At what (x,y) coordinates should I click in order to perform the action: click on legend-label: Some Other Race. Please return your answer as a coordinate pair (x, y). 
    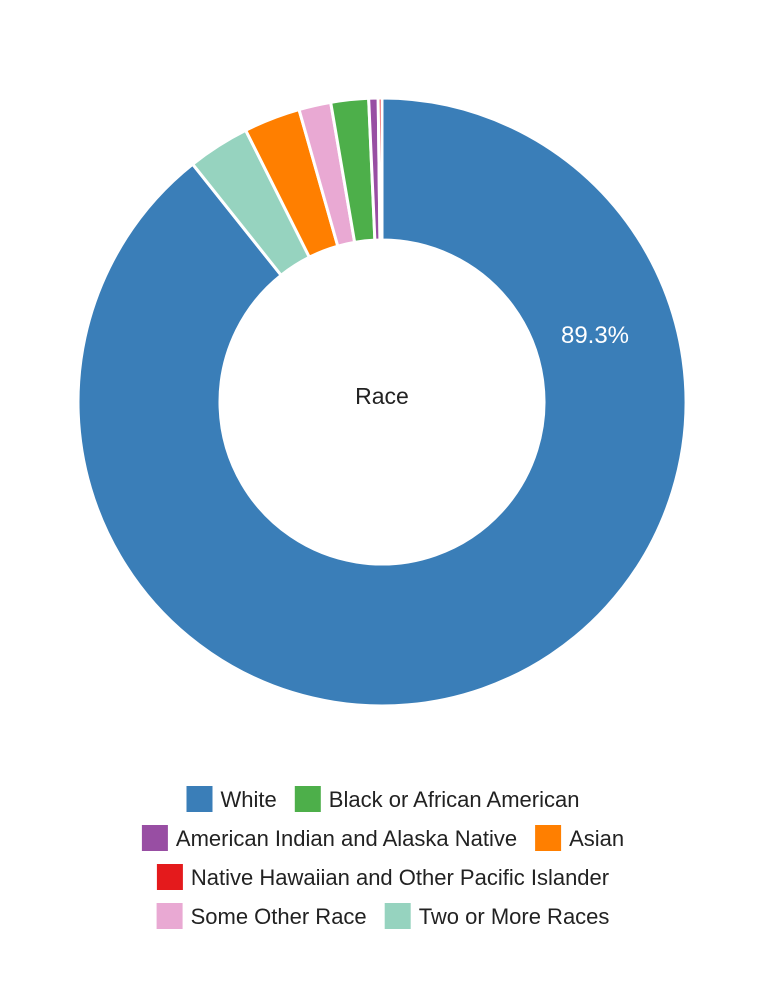
    Looking at the image, I should click on (279, 916).